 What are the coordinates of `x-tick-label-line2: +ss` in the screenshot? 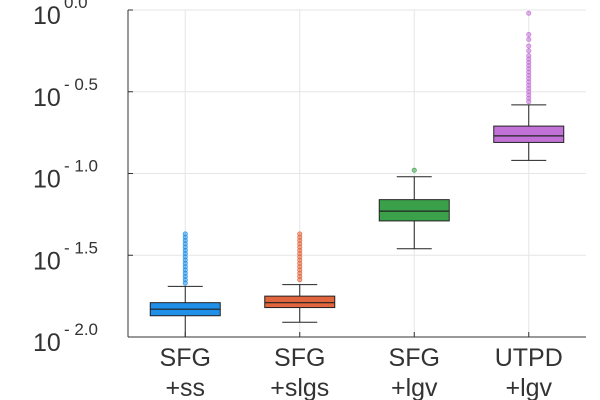 It's located at (185, 387).